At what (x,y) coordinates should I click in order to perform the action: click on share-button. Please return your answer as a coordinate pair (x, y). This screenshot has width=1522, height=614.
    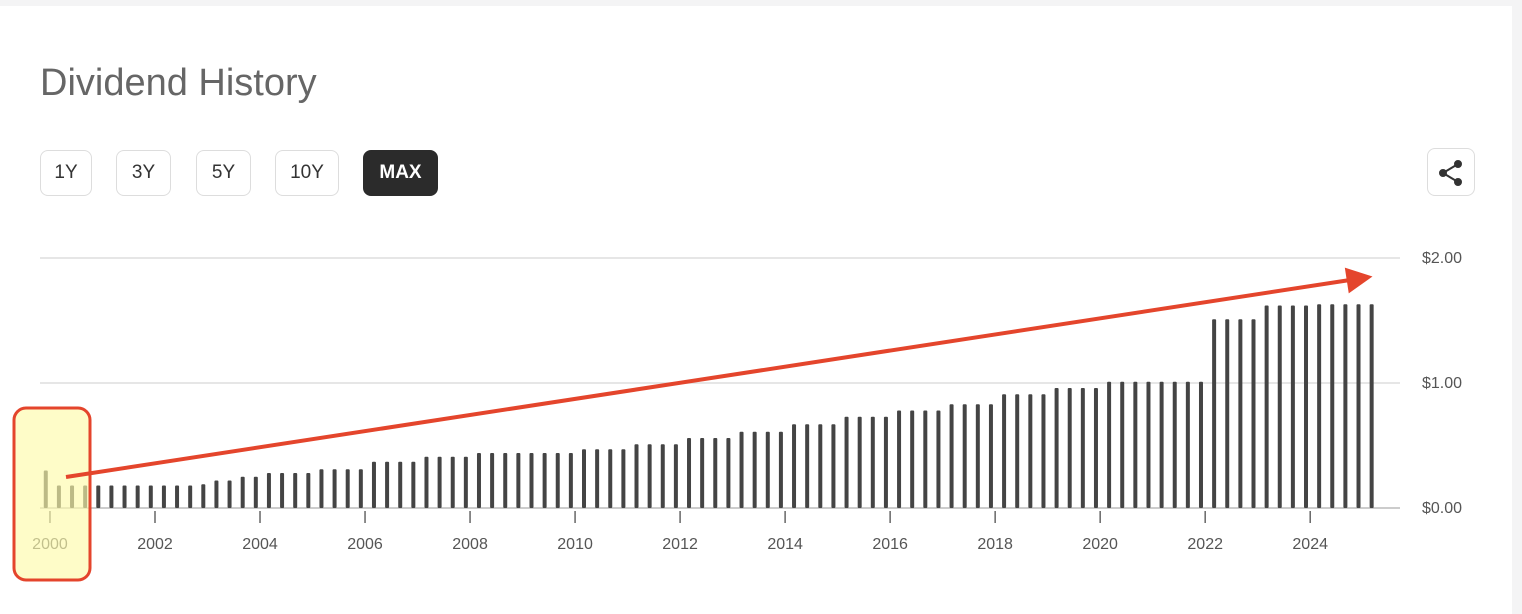
    Looking at the image, I should click on (1451, 172).